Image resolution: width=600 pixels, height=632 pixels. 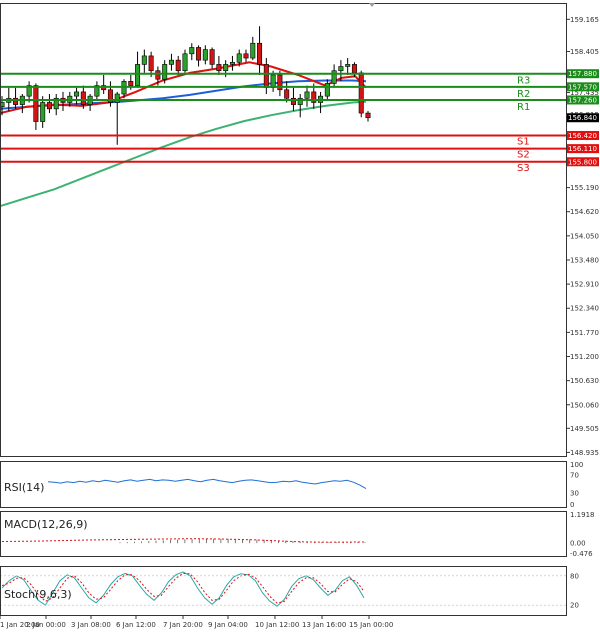 I want to click on price-tag-label: 157.260, so click(x=582, y=100).